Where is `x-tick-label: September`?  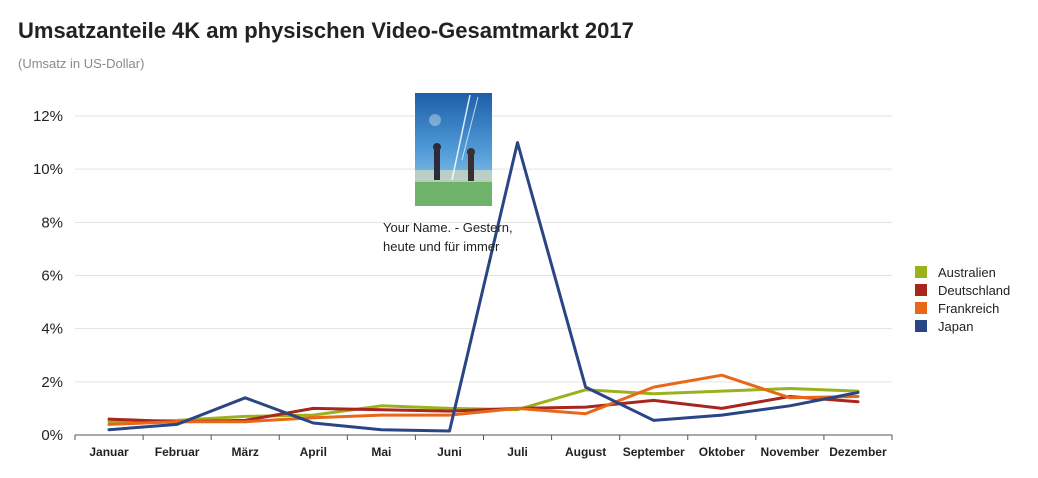 x-tick-label: September is located at coordinates (654, 452).